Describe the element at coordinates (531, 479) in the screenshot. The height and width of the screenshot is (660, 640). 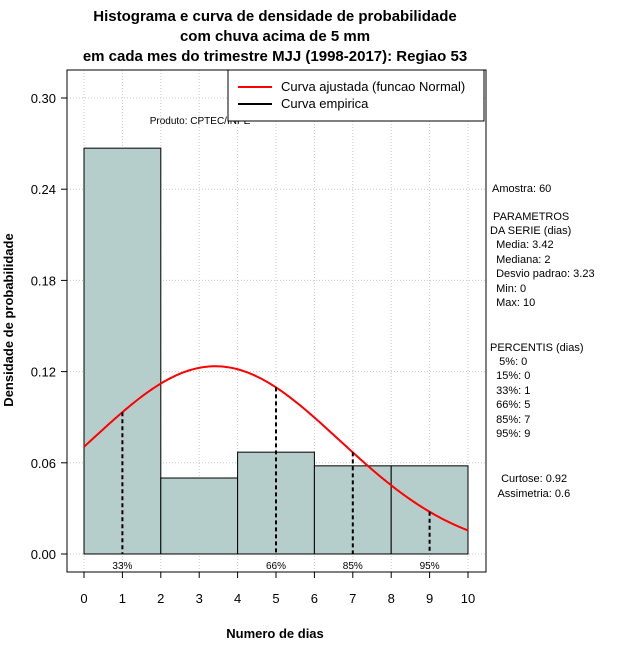
I see `stat-curtose: Curtose: 0.92` at that location.